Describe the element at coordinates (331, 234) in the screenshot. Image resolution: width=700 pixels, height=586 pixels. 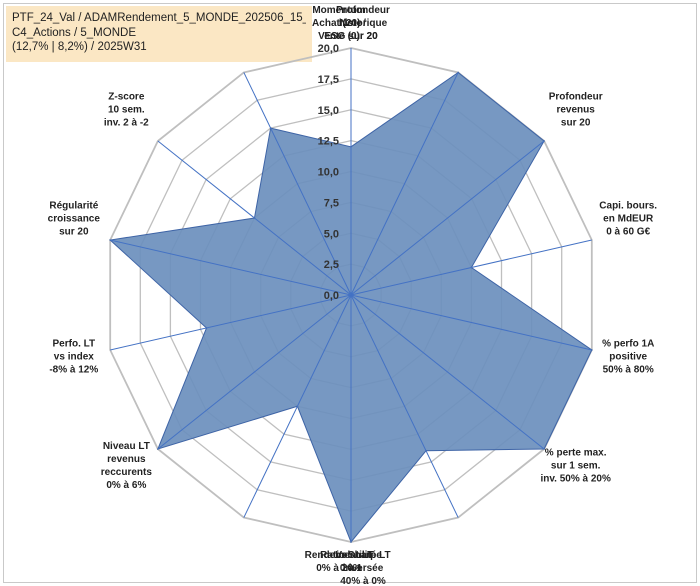
I see `tick-label: 5,0` at that location.